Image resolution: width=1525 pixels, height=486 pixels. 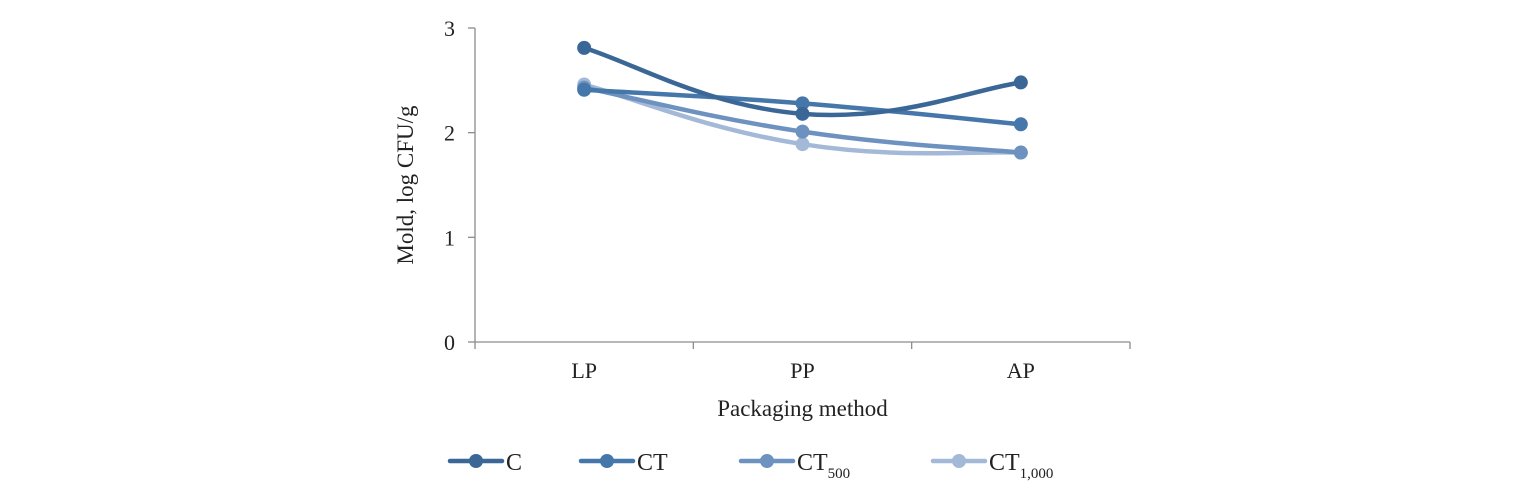 I want to click on legend-label: CT500, so click(x=823, y=466).